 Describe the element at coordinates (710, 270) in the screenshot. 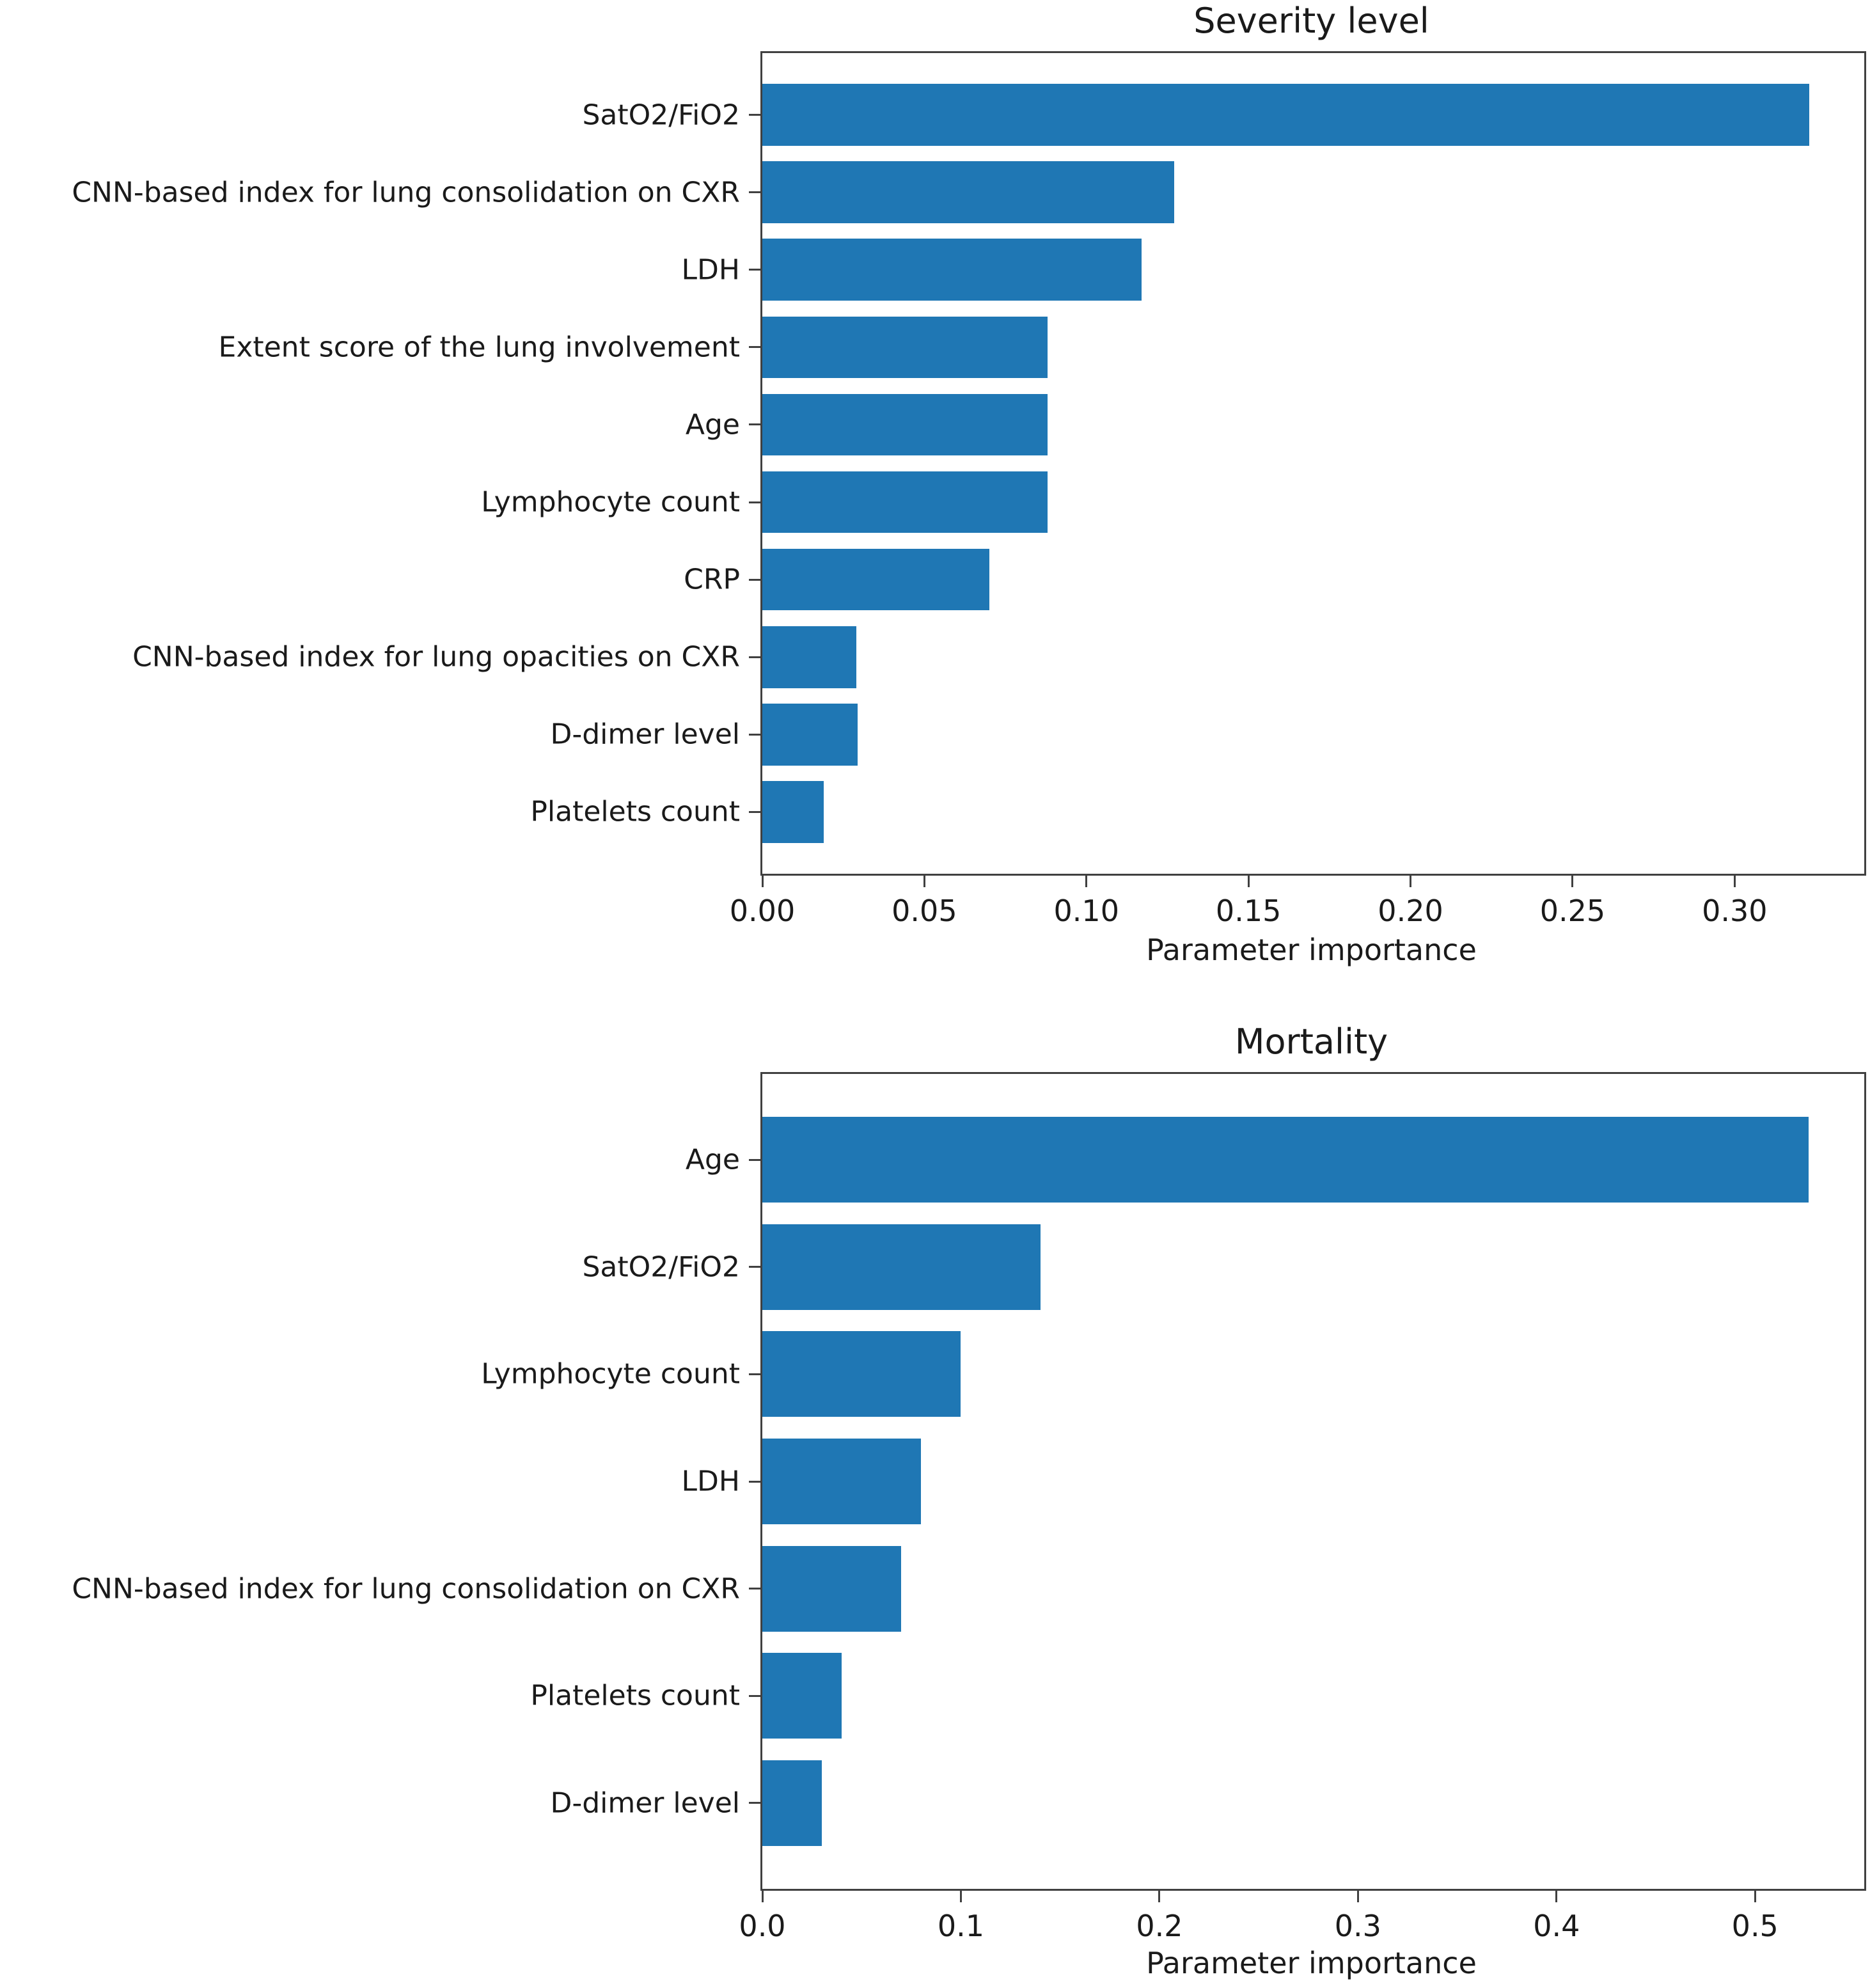

I see `category-label-2: LDH` at that location.